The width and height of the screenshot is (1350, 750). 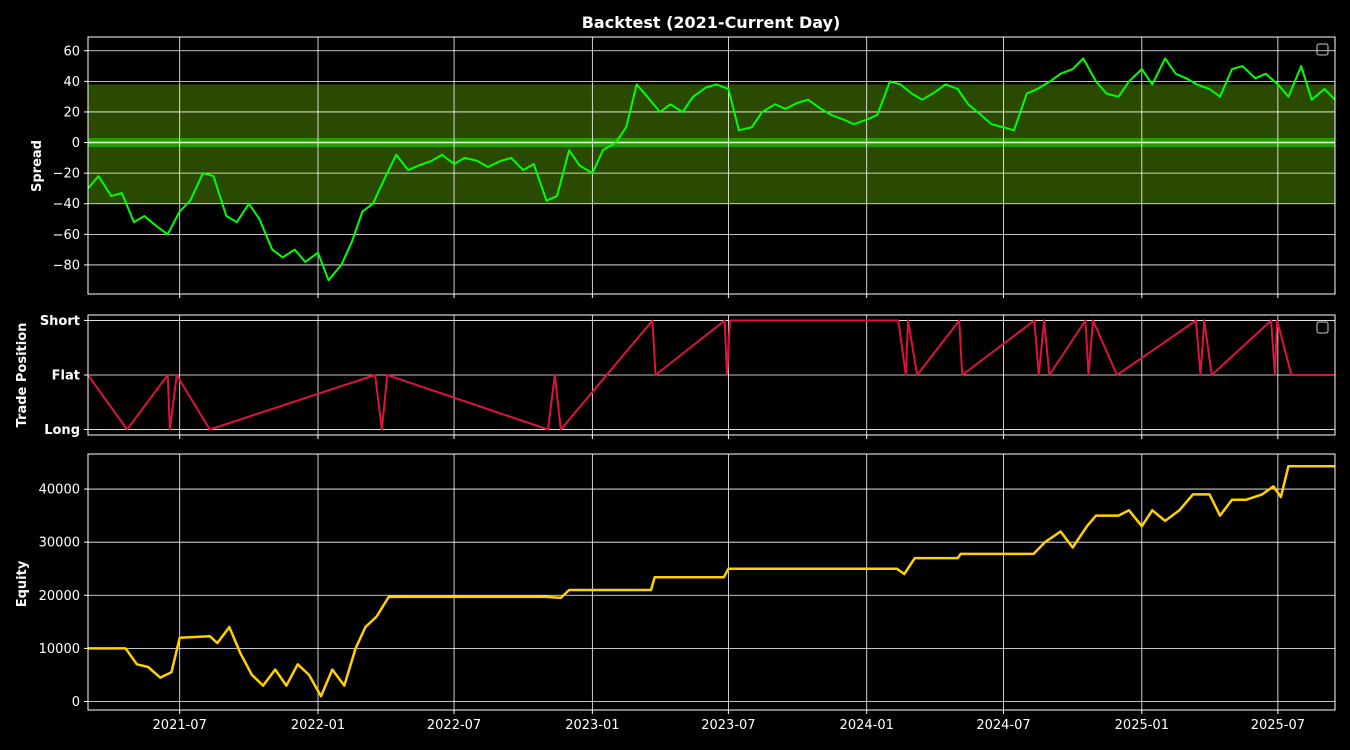 What do you see at coordinates (71, 51) in the screenshot?
I see `y-tick-label: 60` at bounding box center [71, 51].